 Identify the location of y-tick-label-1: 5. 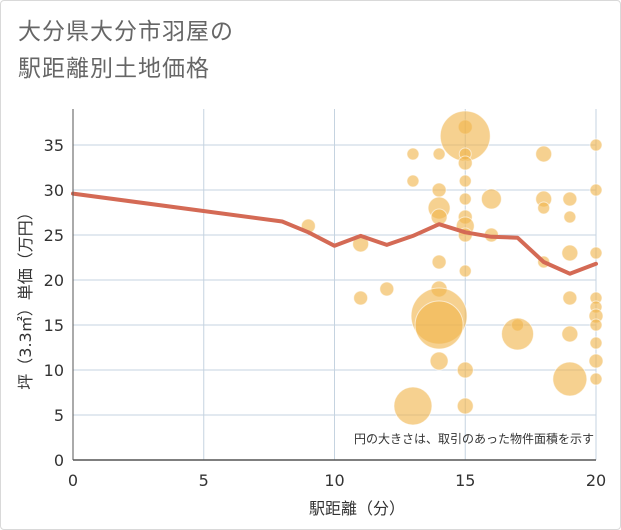
(59, 415).